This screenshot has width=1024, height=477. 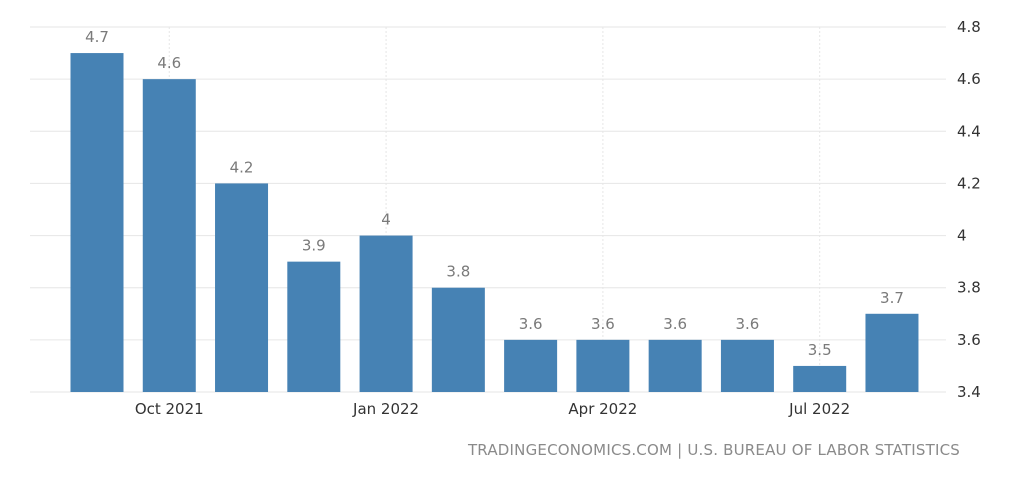 I want to click on y-tick-label: 4.6, so click(x=969, y=79).